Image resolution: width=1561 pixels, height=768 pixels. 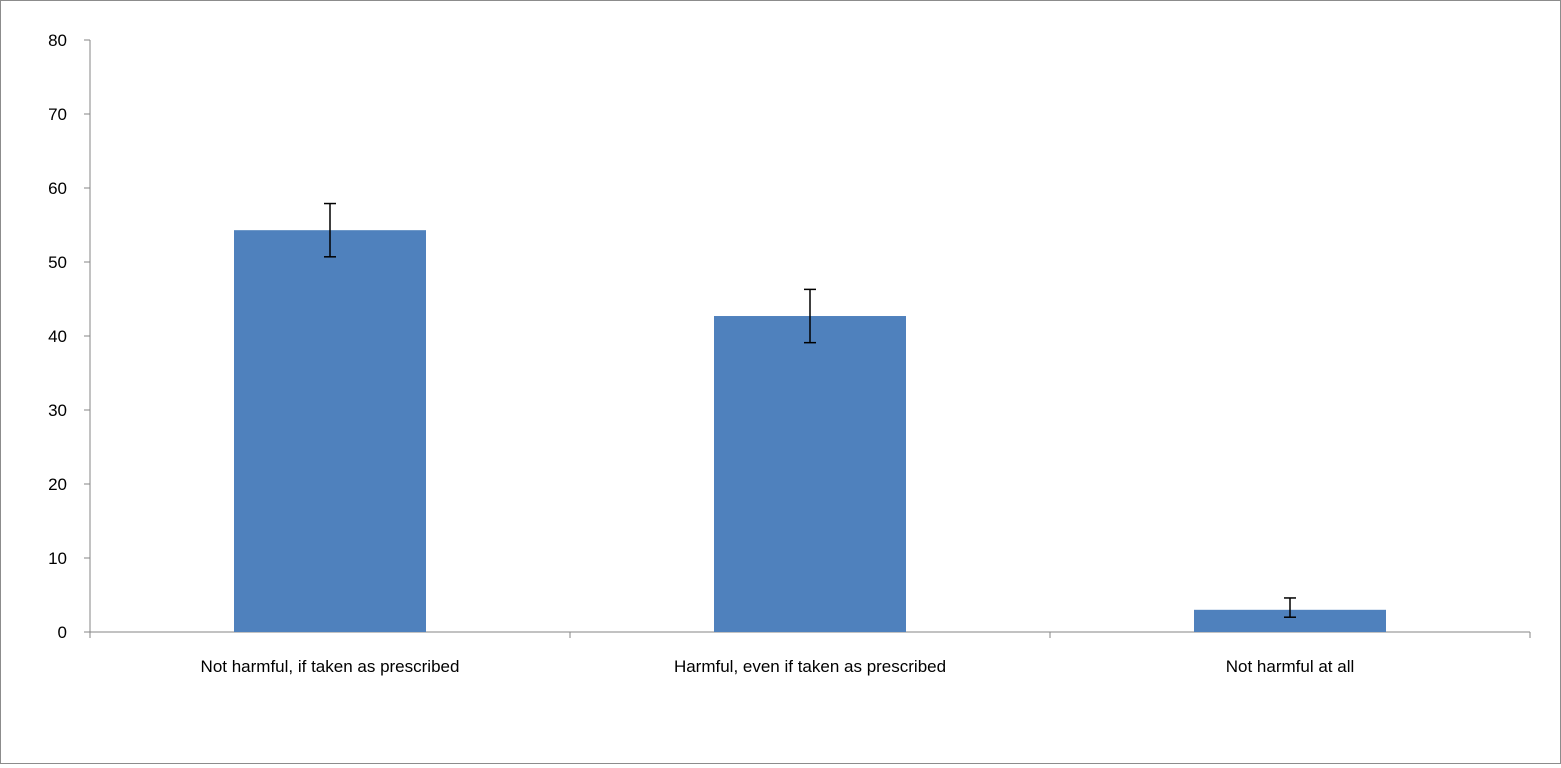 I want to click on y-tick-label: 80, so click(x=57, y=40).